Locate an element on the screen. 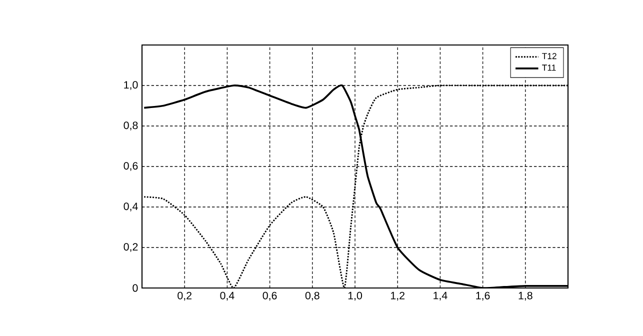 The image size is (643, 336). x-tick-label: 1,6 is located at coordinates (483, 296).